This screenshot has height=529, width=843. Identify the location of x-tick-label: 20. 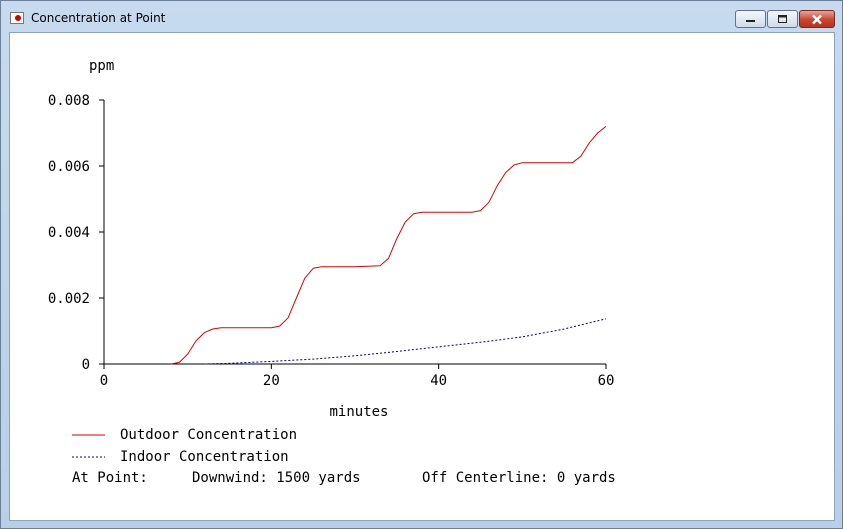
(271, 381).